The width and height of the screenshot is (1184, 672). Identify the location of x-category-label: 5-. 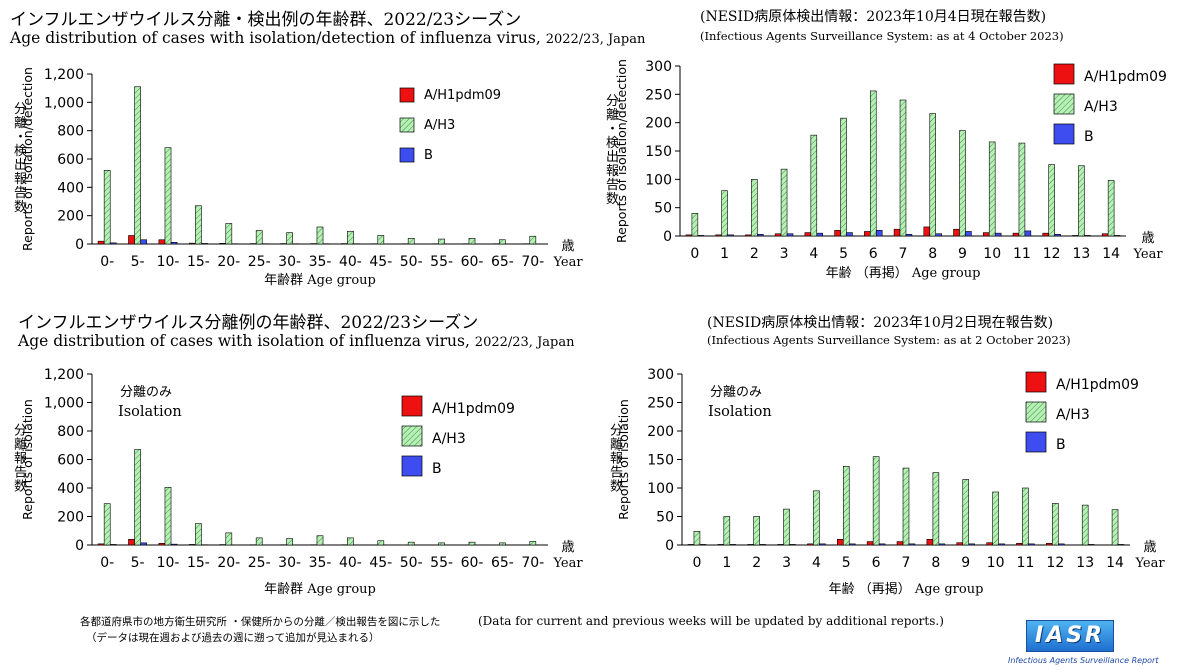
(138, 563).